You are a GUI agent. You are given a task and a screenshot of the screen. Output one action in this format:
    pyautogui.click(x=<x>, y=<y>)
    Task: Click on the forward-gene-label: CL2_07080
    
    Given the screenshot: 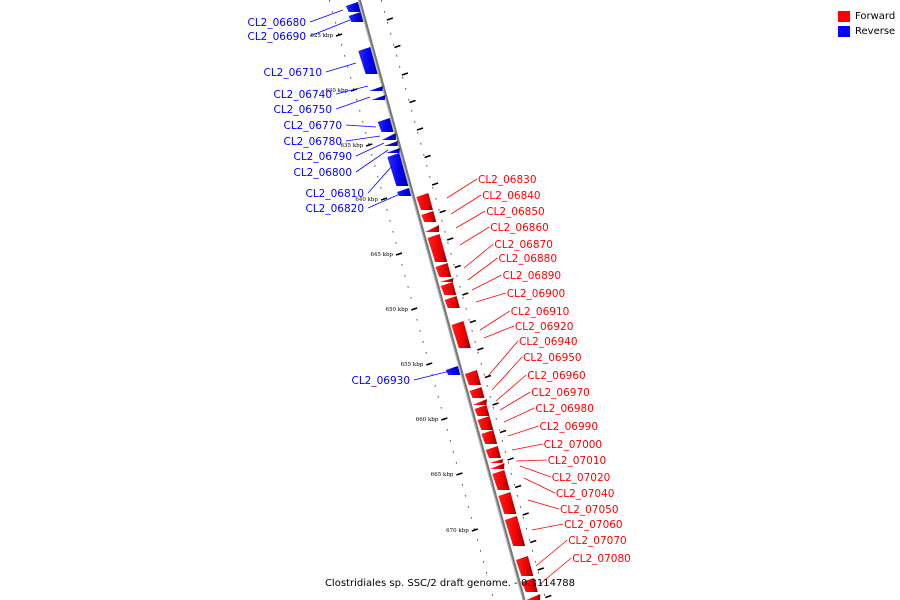 What is the action you would take?
    pyautogui.click(x=601, y=559)
    